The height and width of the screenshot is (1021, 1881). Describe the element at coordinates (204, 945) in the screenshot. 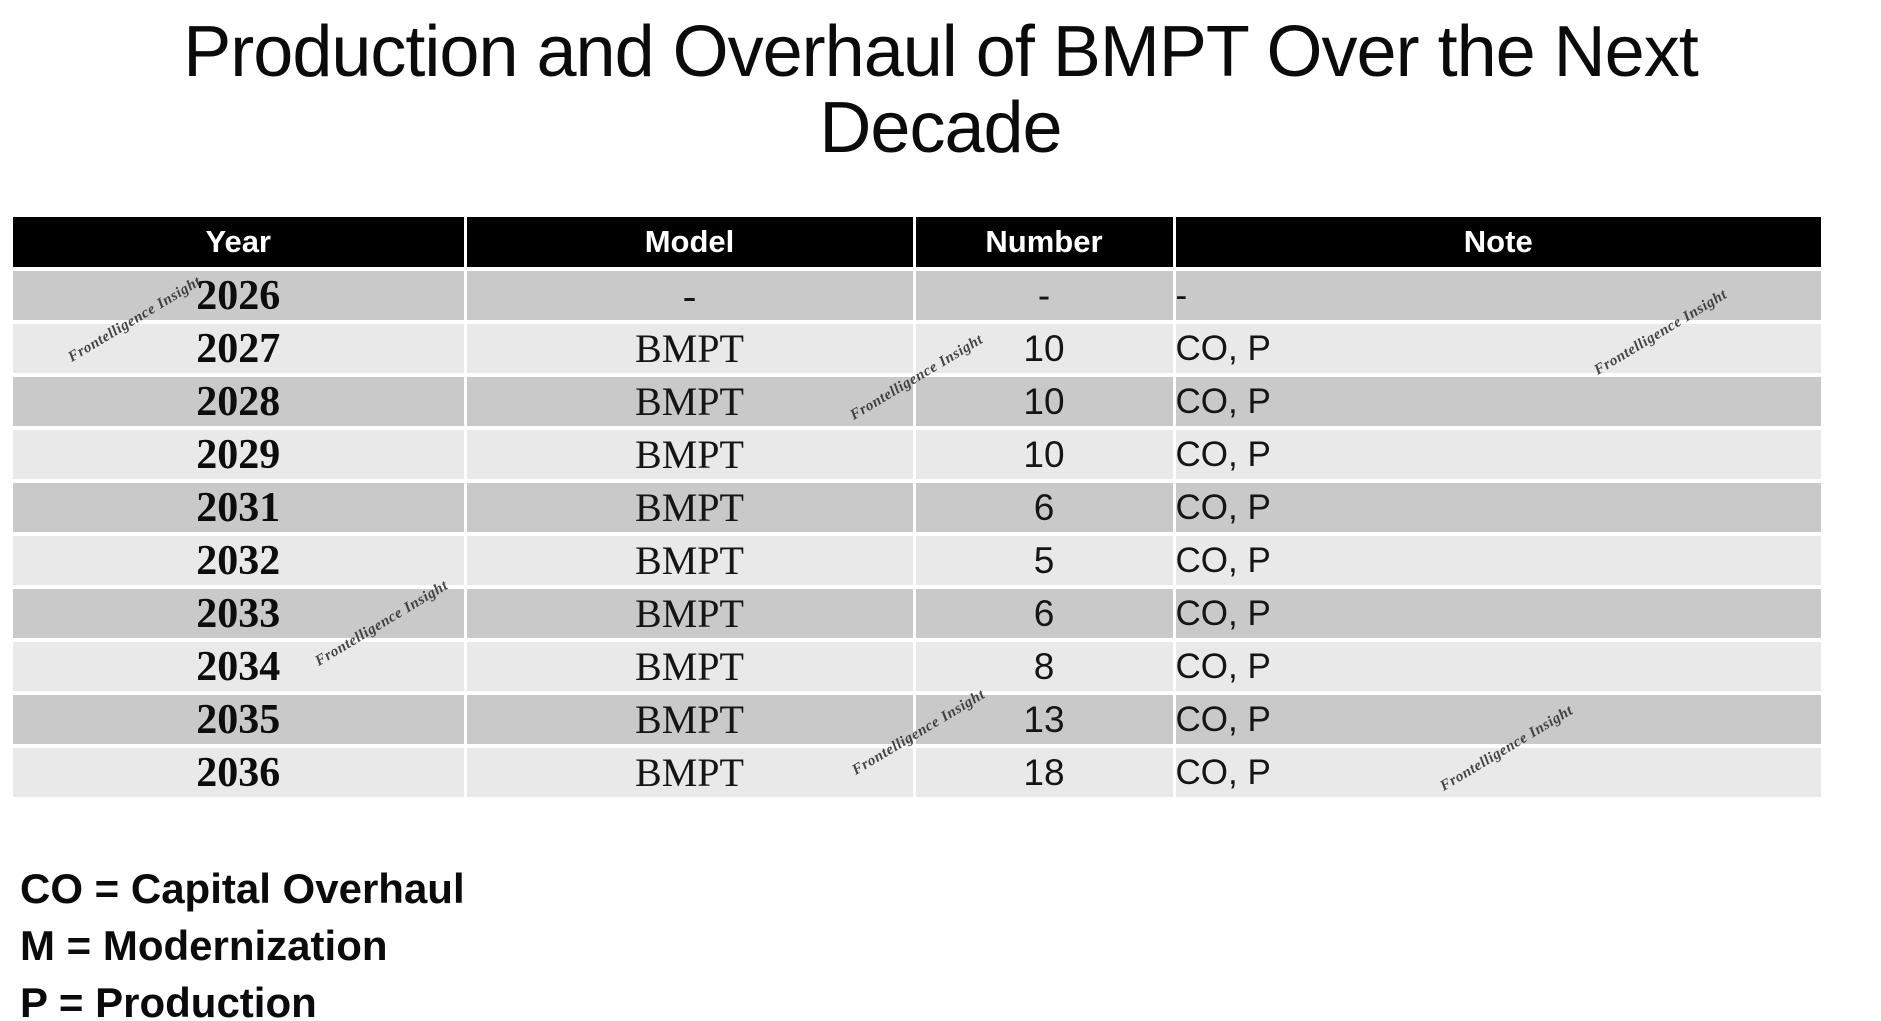

I see `legend-line-m: M = Modernization` at that location.